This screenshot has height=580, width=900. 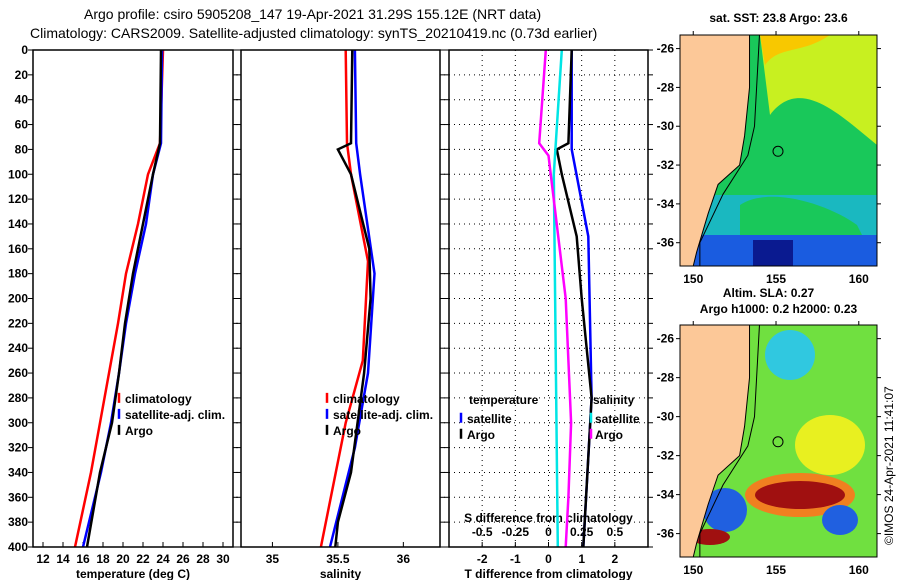 I want to click on y-tick-label: 300, so click(x=18, y=423).